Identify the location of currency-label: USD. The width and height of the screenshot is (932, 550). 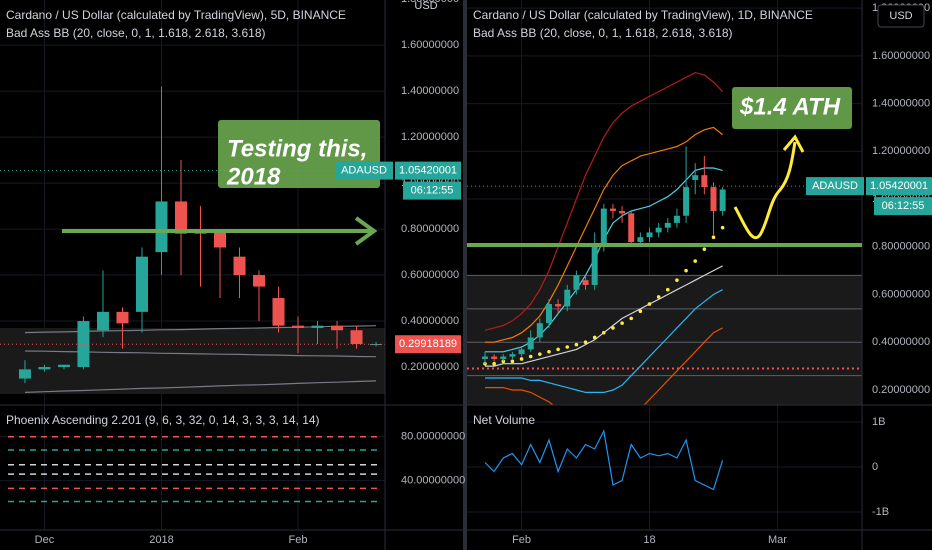
(900, 16).